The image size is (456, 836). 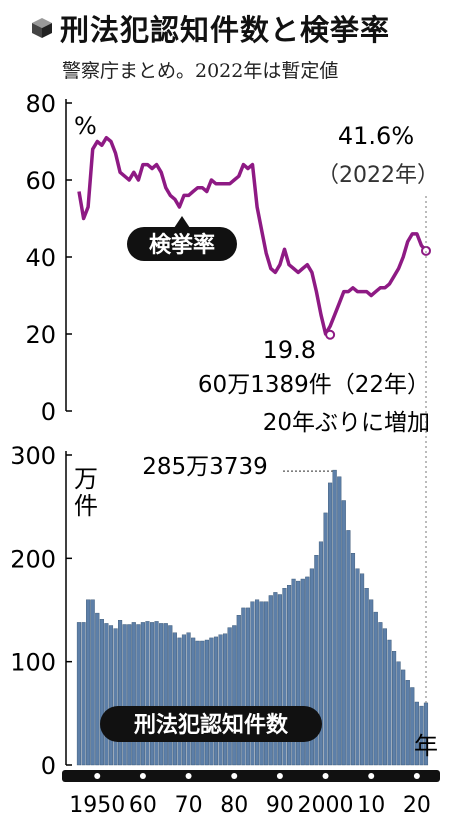 What do you see at coordinates (182, 244) in the screenshot?
I see `series-pill` at bounding box center [182, 244].